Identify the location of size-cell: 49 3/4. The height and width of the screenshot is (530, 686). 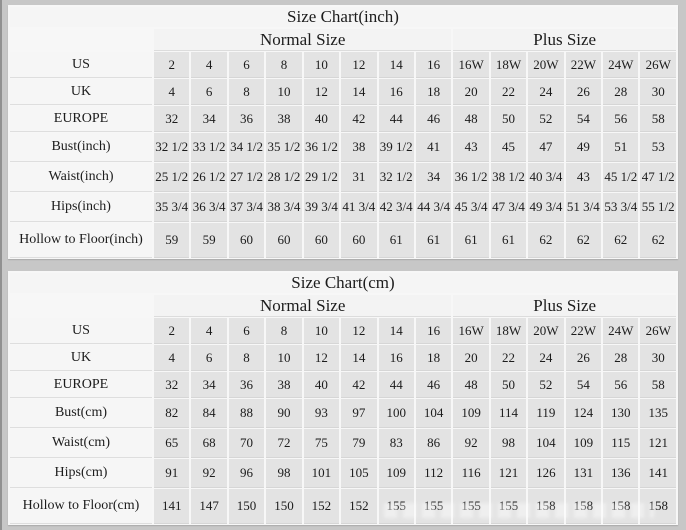
(546, 207).